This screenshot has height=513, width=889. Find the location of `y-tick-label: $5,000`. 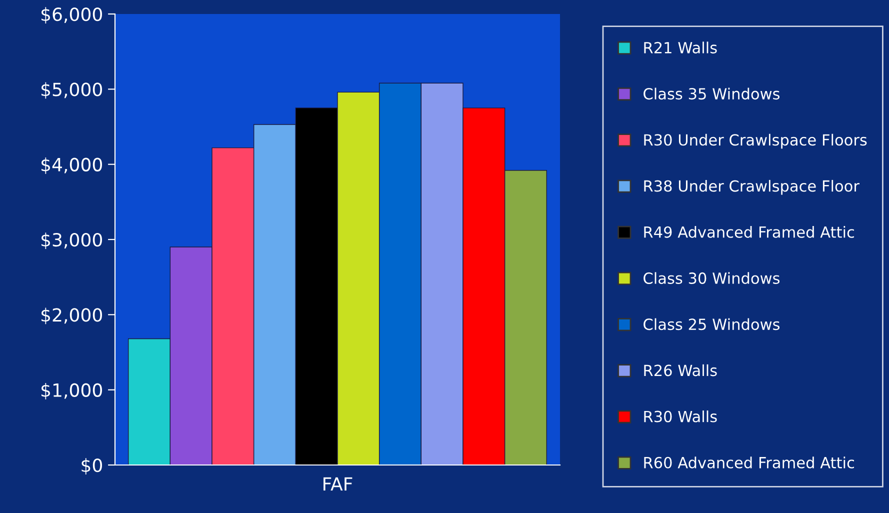

y-tick-label: $5,000 is located at coordinates (72, 90).